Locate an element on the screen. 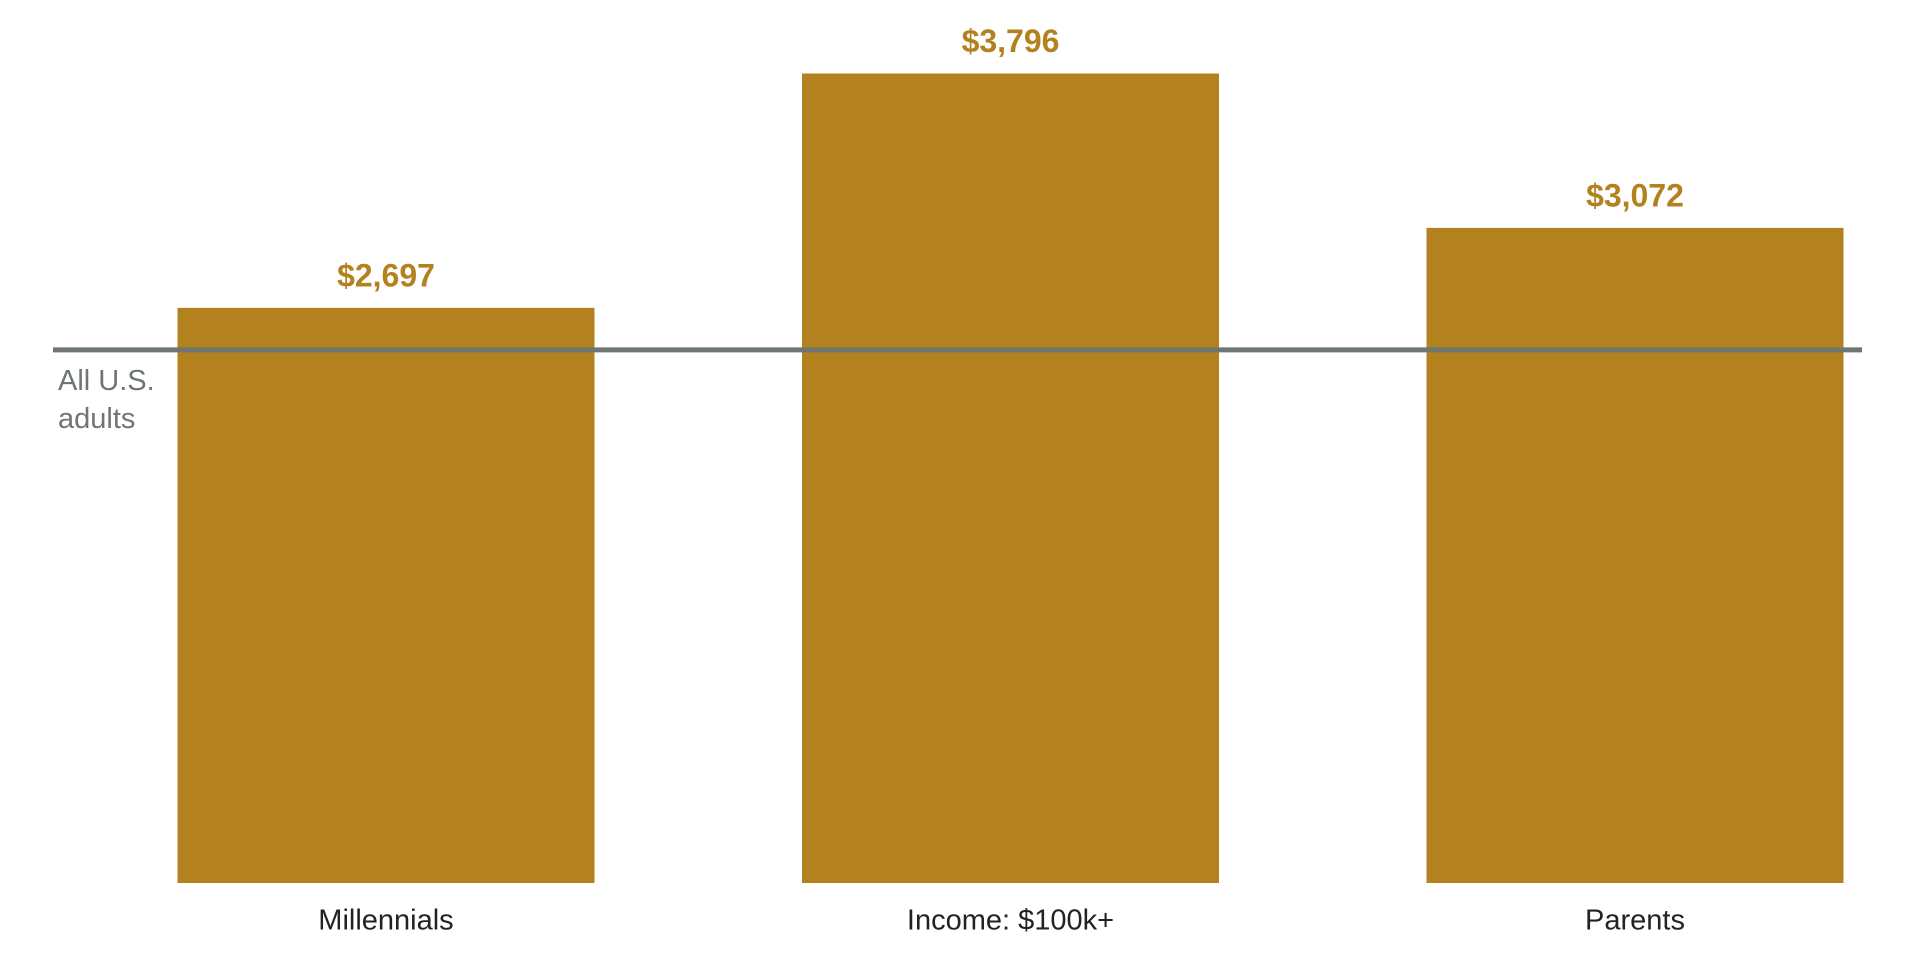  reference-line-label: All U.S. adults is located at coordinates (106, 399).